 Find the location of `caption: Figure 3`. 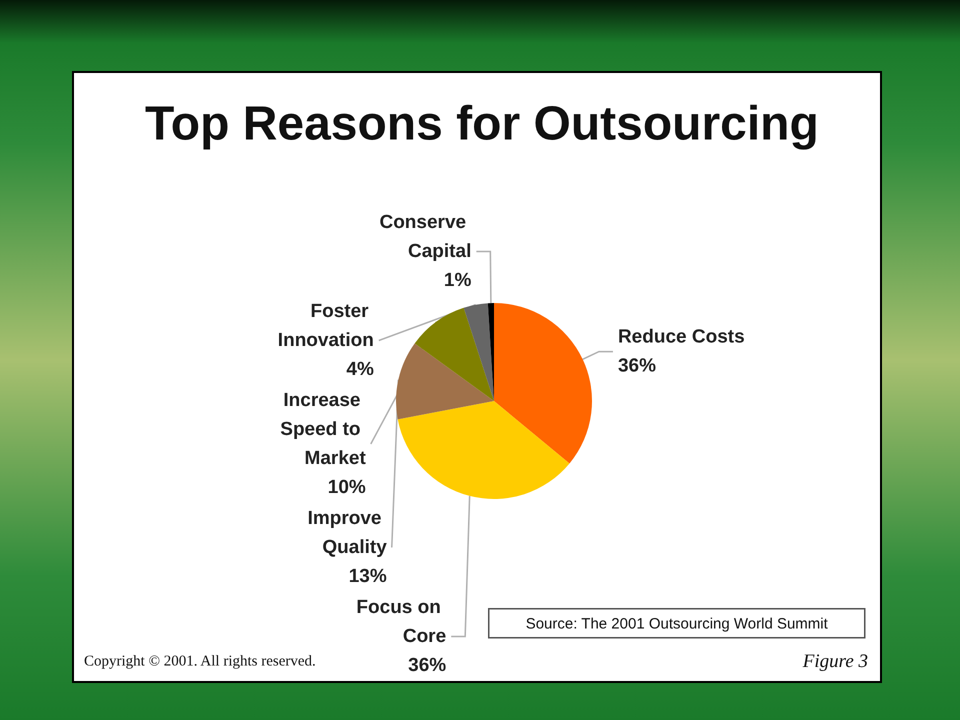

caption: Figure 3 is located at coordinates (835, 661).